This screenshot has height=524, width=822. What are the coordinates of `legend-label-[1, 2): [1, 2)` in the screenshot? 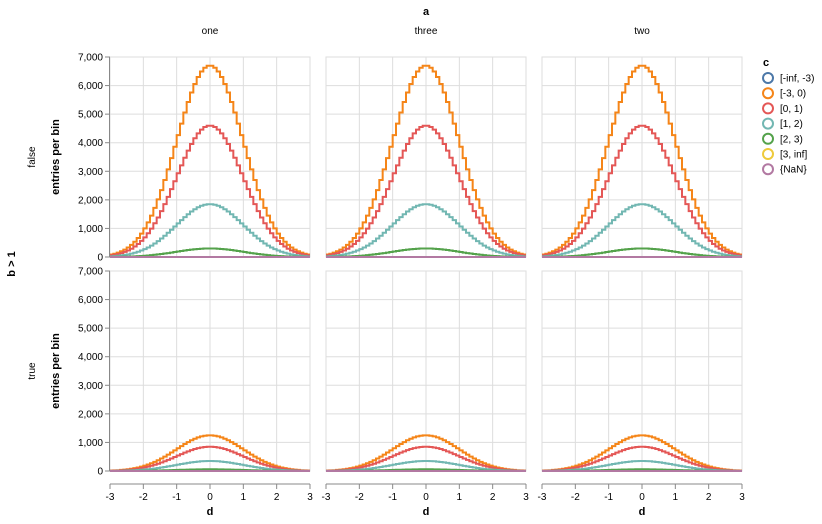 It's located at (791, 124).